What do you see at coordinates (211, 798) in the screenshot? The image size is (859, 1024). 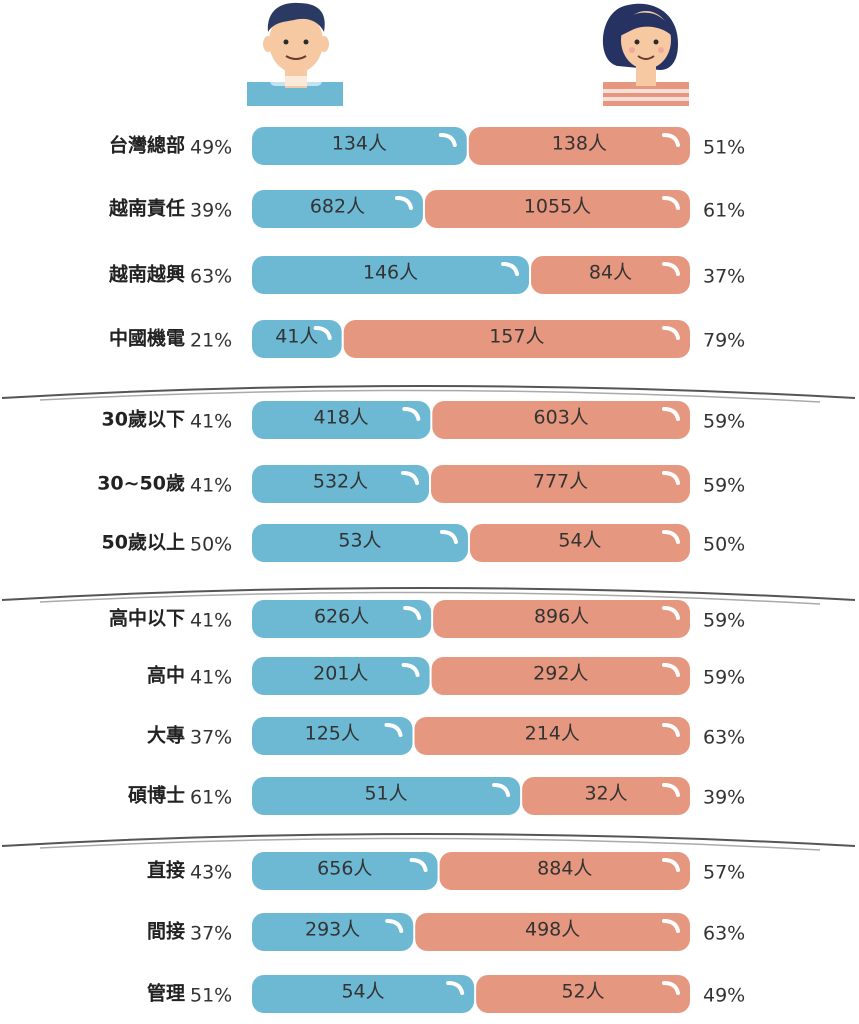 I see `male-percent: 61%` at bounding box center [211, 798].